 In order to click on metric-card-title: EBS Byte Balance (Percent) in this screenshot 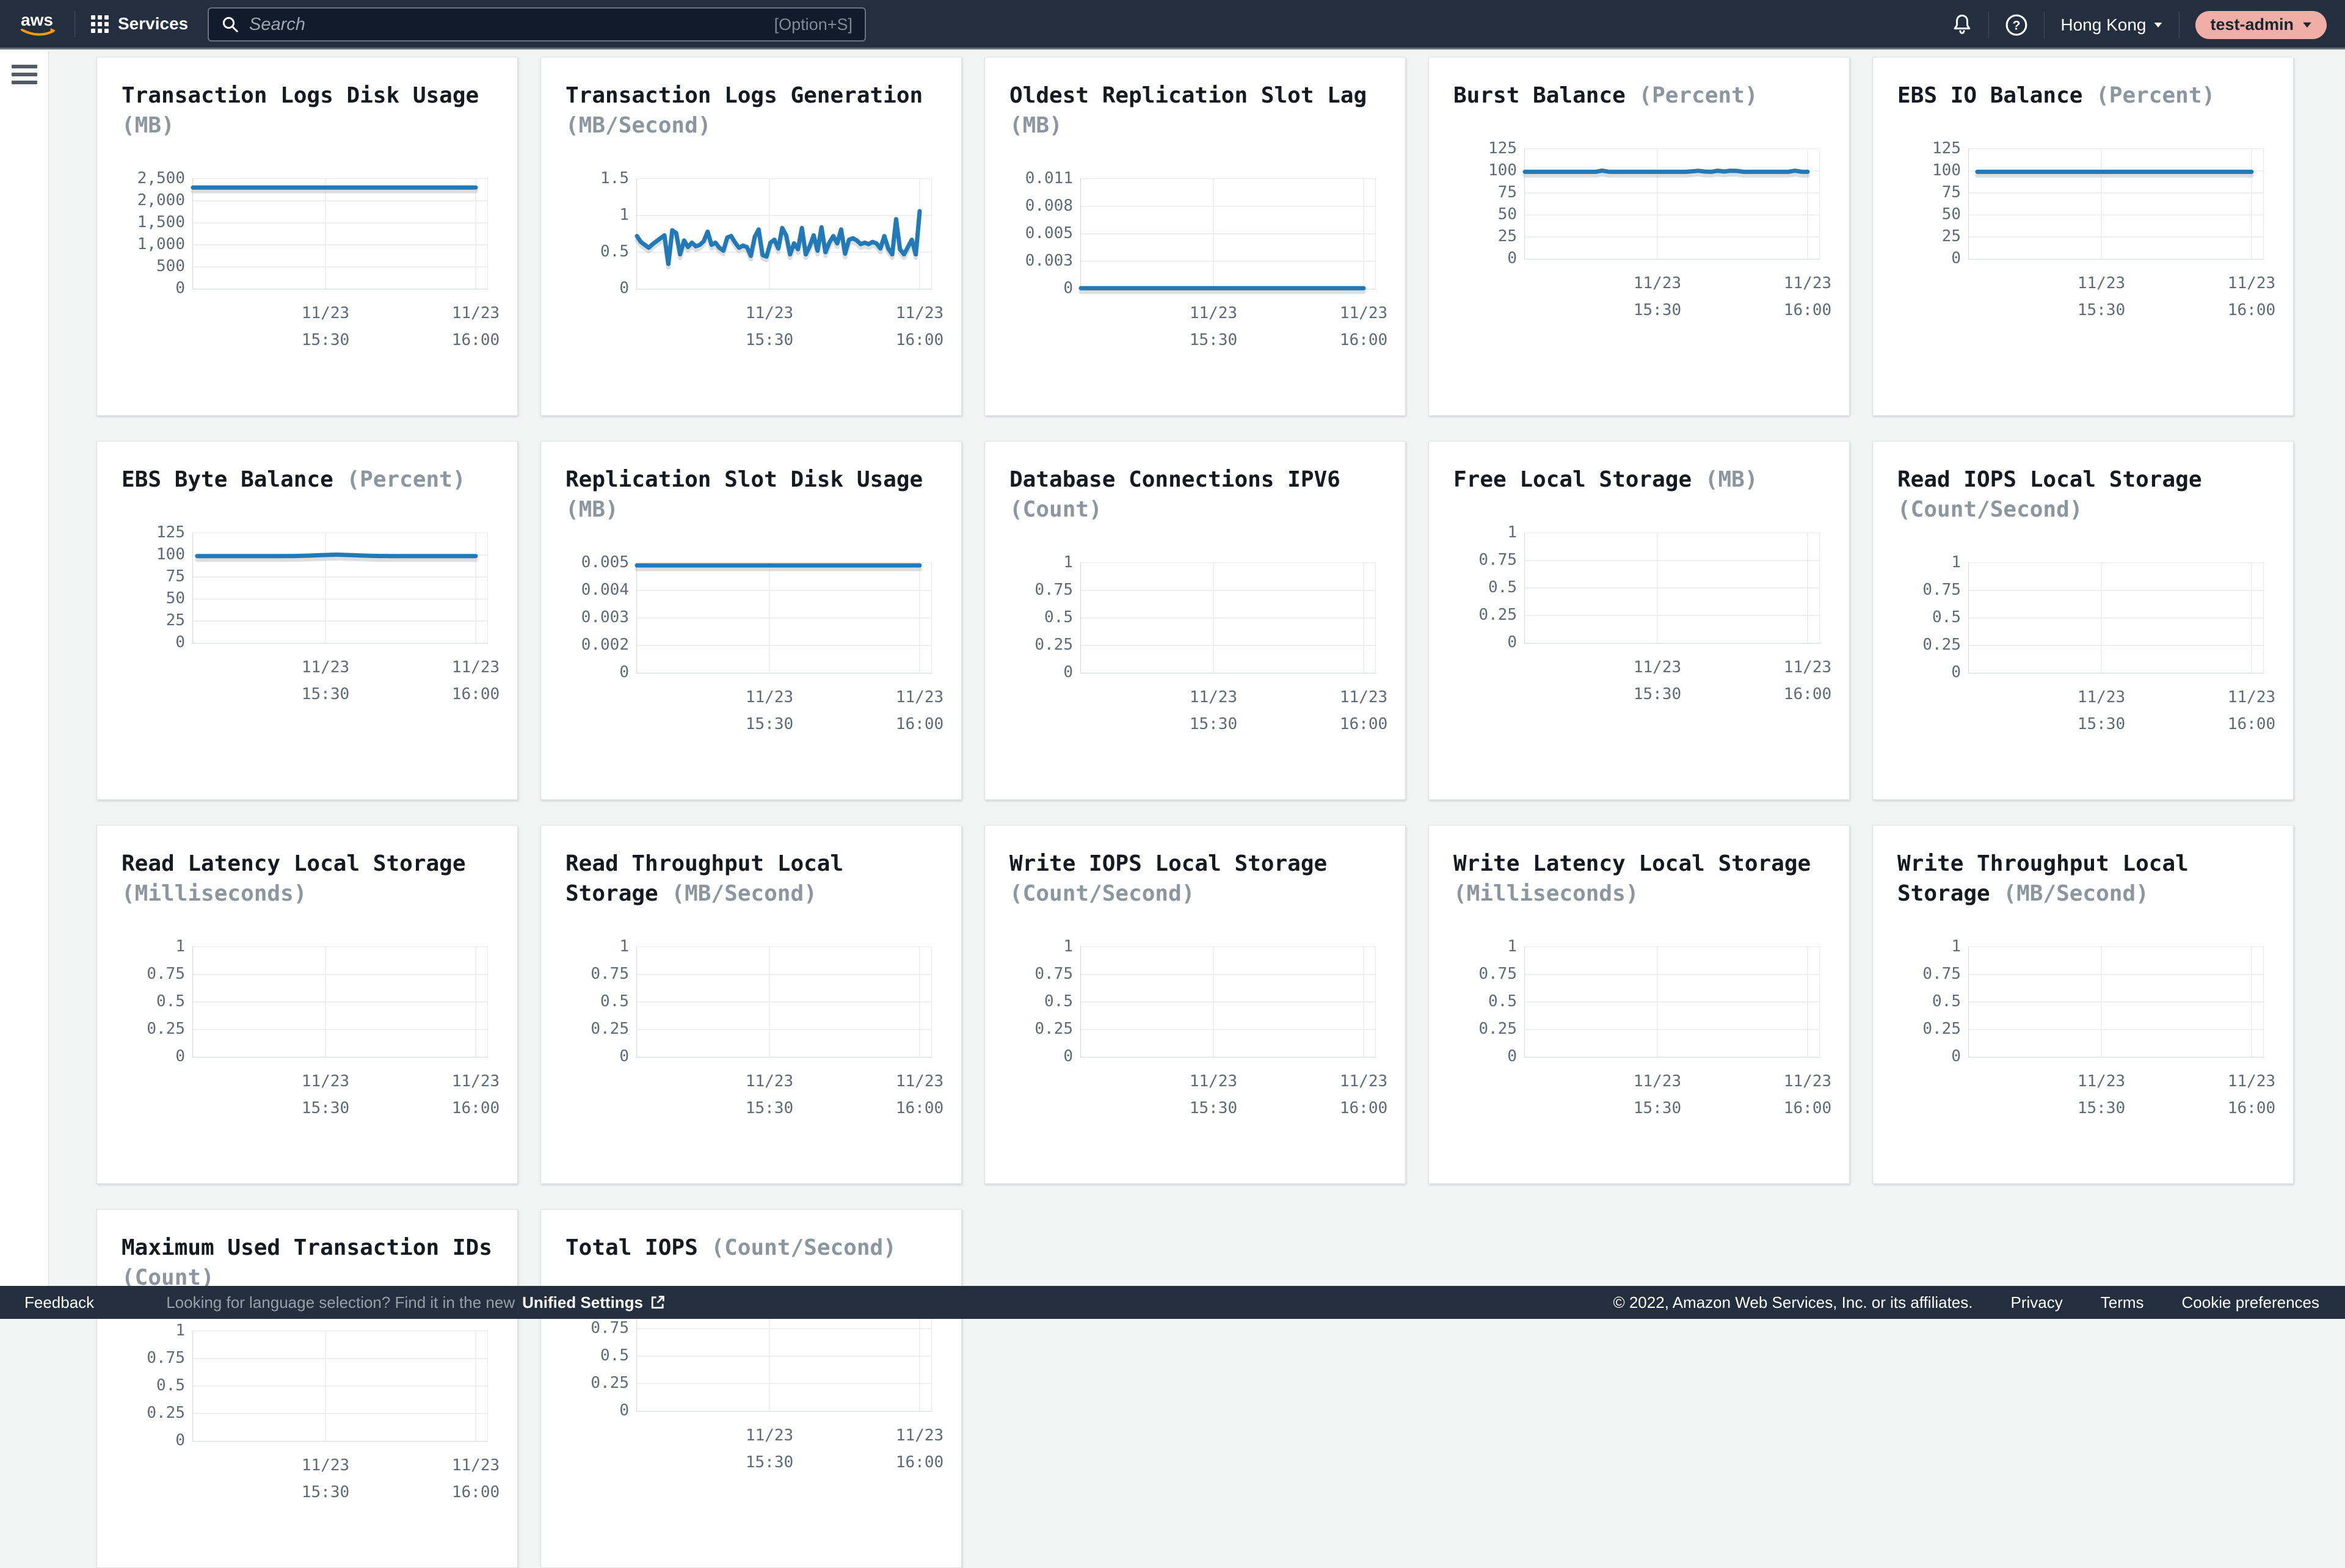, I will do `click(307, 480)`.